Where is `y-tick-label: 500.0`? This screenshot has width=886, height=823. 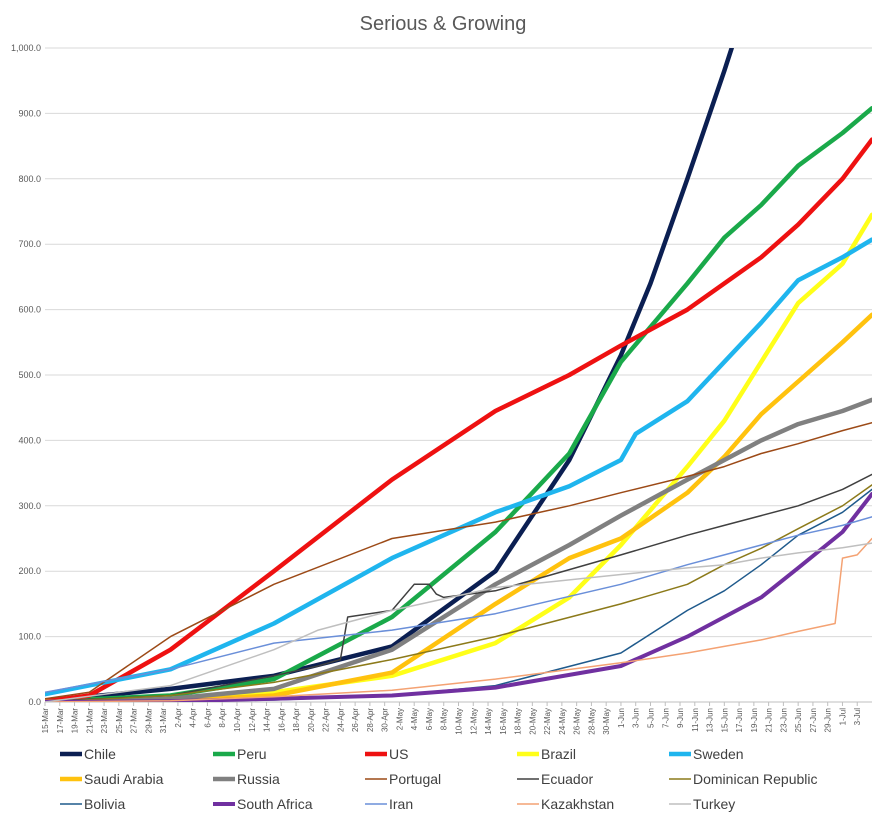
y-tick-label: 500.0 is located at coordinates (29, 375).